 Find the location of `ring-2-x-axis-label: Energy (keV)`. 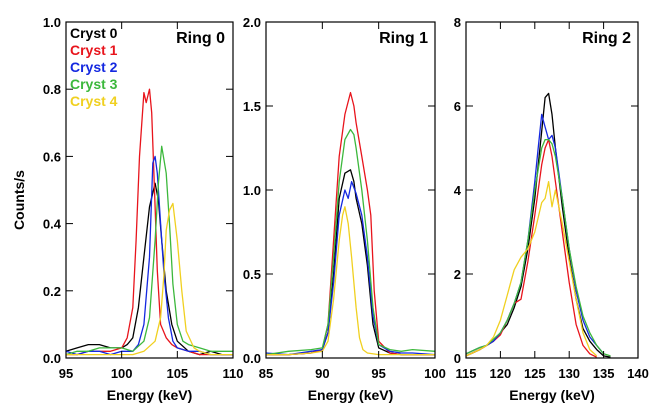

ring-2-x-axis-label: Energy (keV) is located at coordinates (552, 395).